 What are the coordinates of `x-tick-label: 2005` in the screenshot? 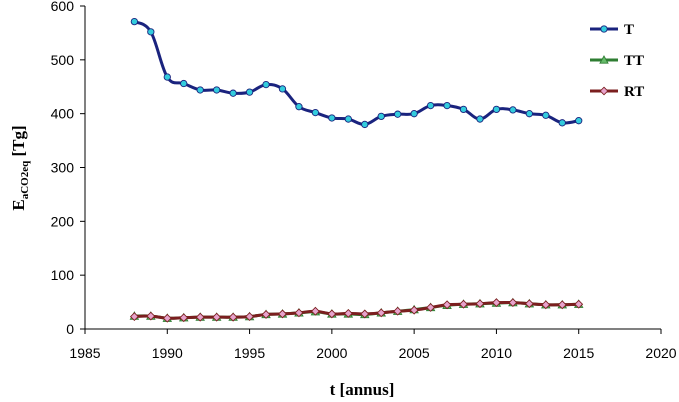 It's located at (414, 353).